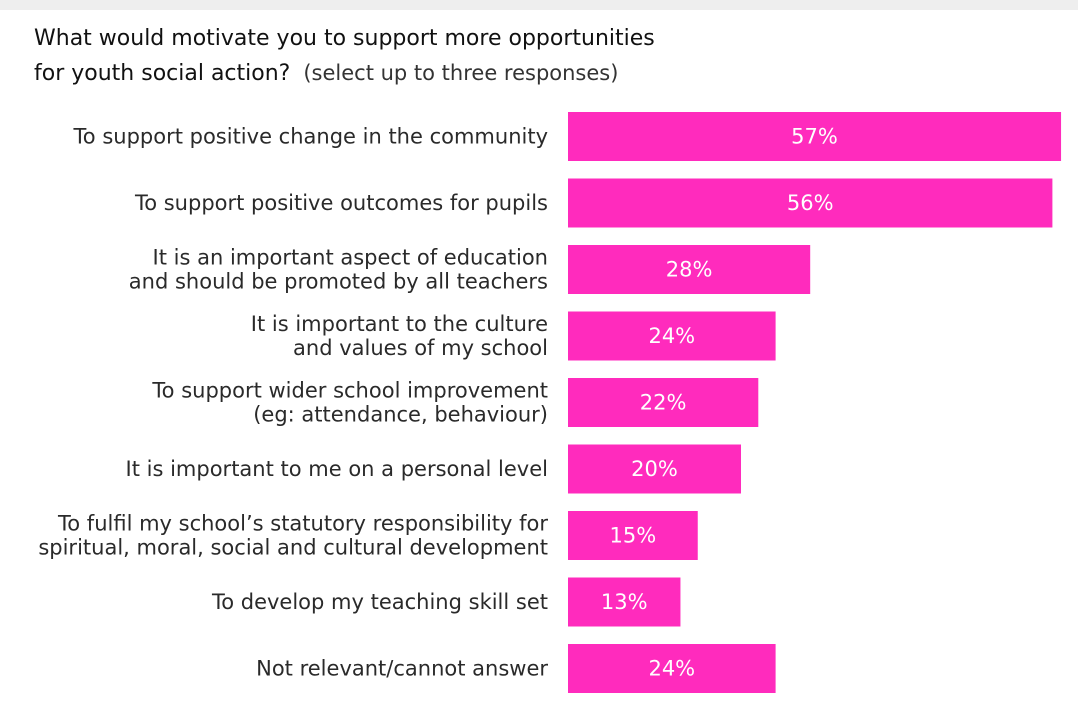  I want to click on category-label-3-line-2: and should be promoted by all teachers, so click(338, 282).